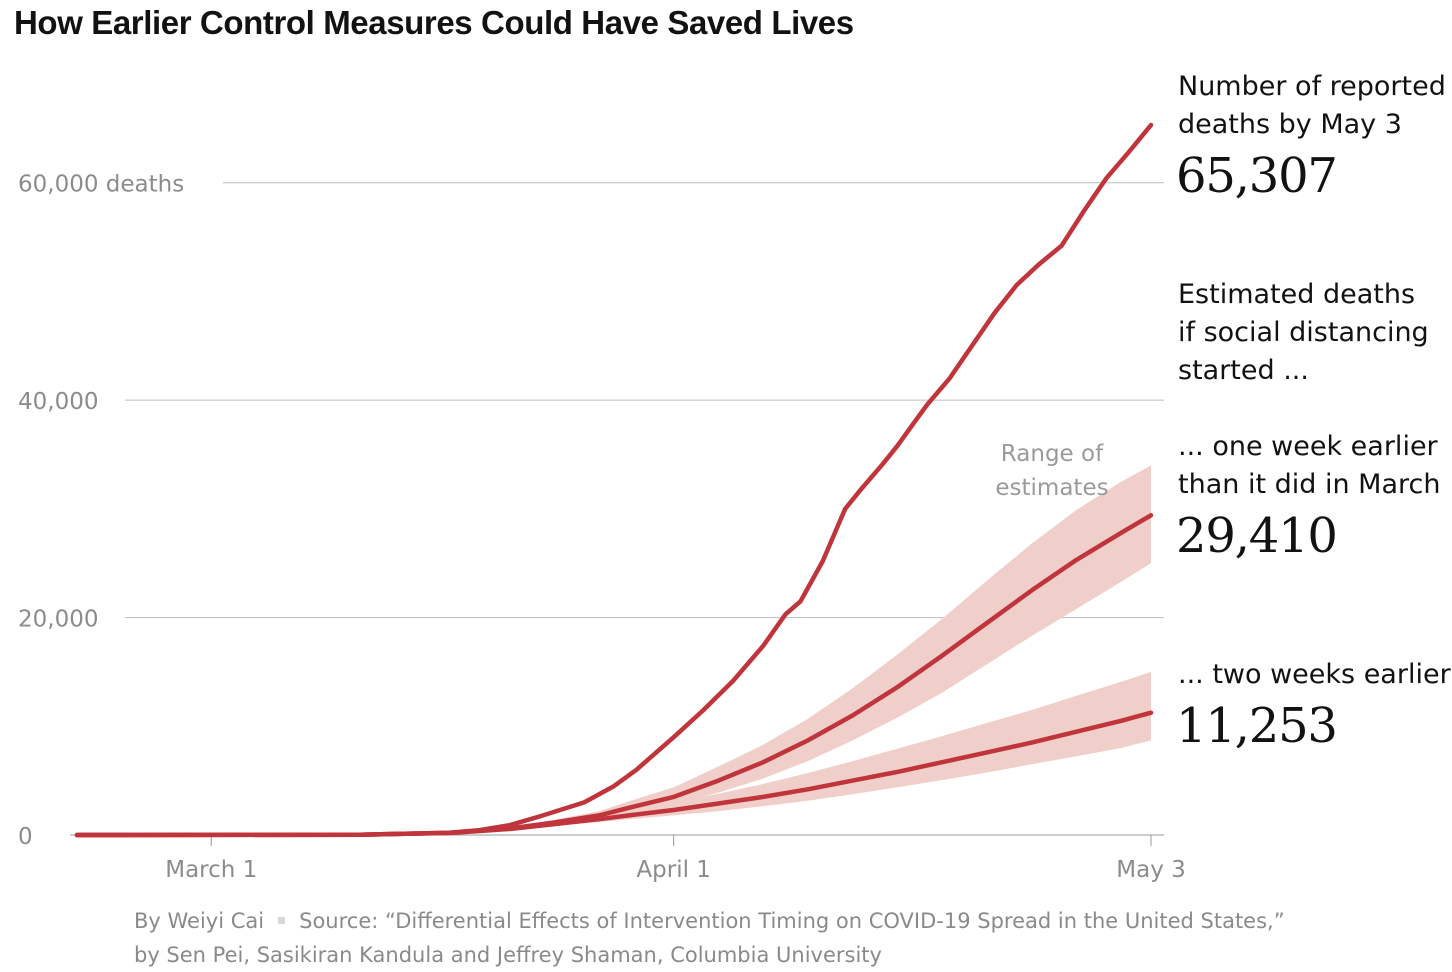 This screenshot has height=972, width=1452. What do you see at coordinates (1052, 488) in the screenshot?
I see `range-label-line-2: estimates` at bounding box center [1052, 488].